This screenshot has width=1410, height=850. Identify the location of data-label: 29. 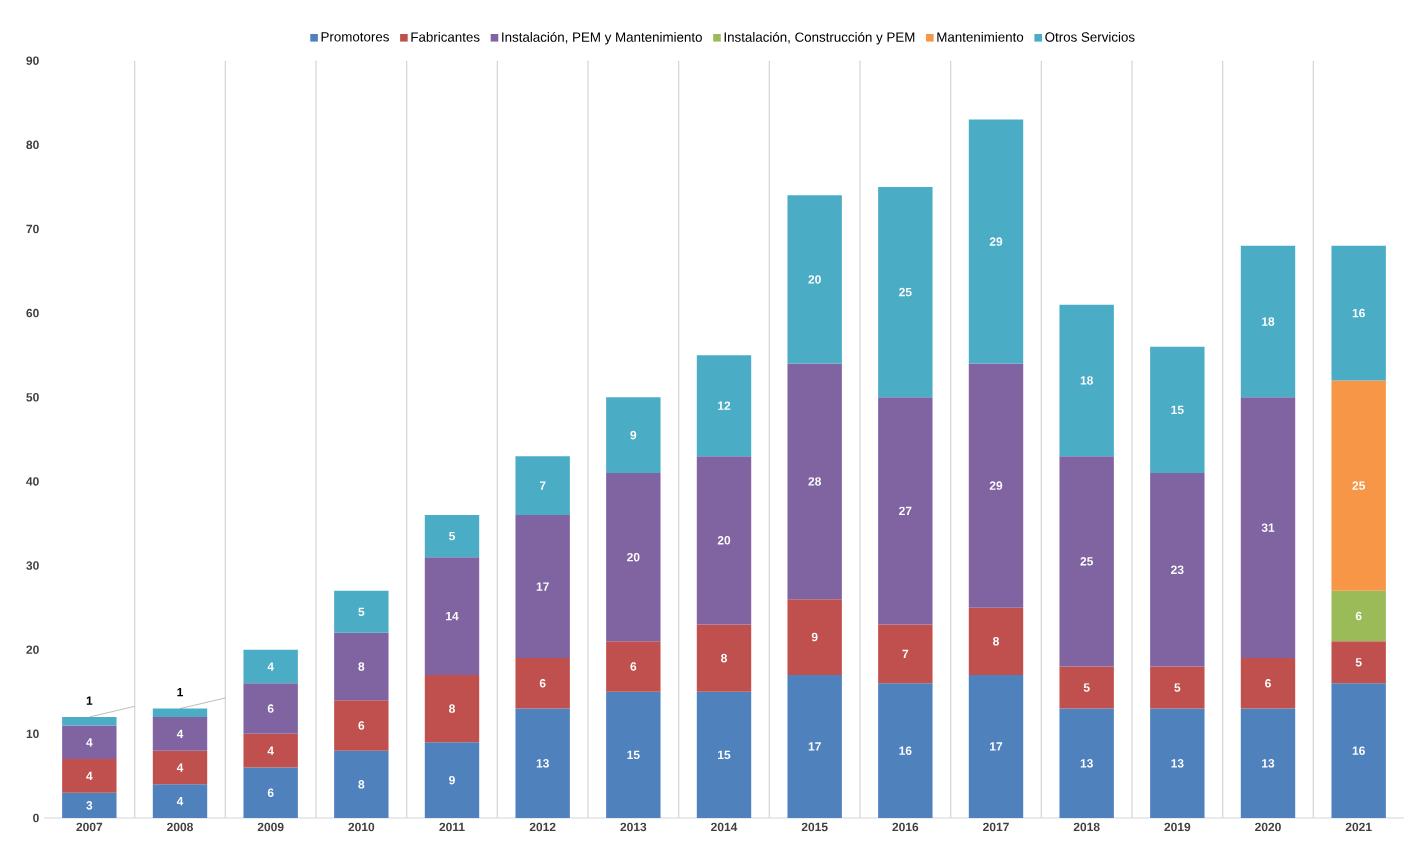
(996, 241).